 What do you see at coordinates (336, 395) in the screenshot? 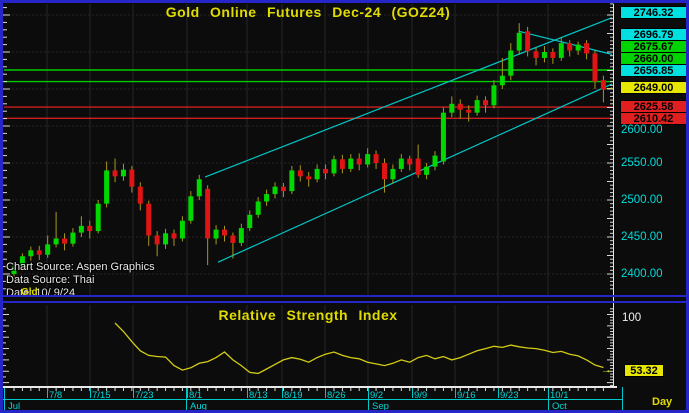
I see `week-label: 8/26` at bounding box center [336, 395].